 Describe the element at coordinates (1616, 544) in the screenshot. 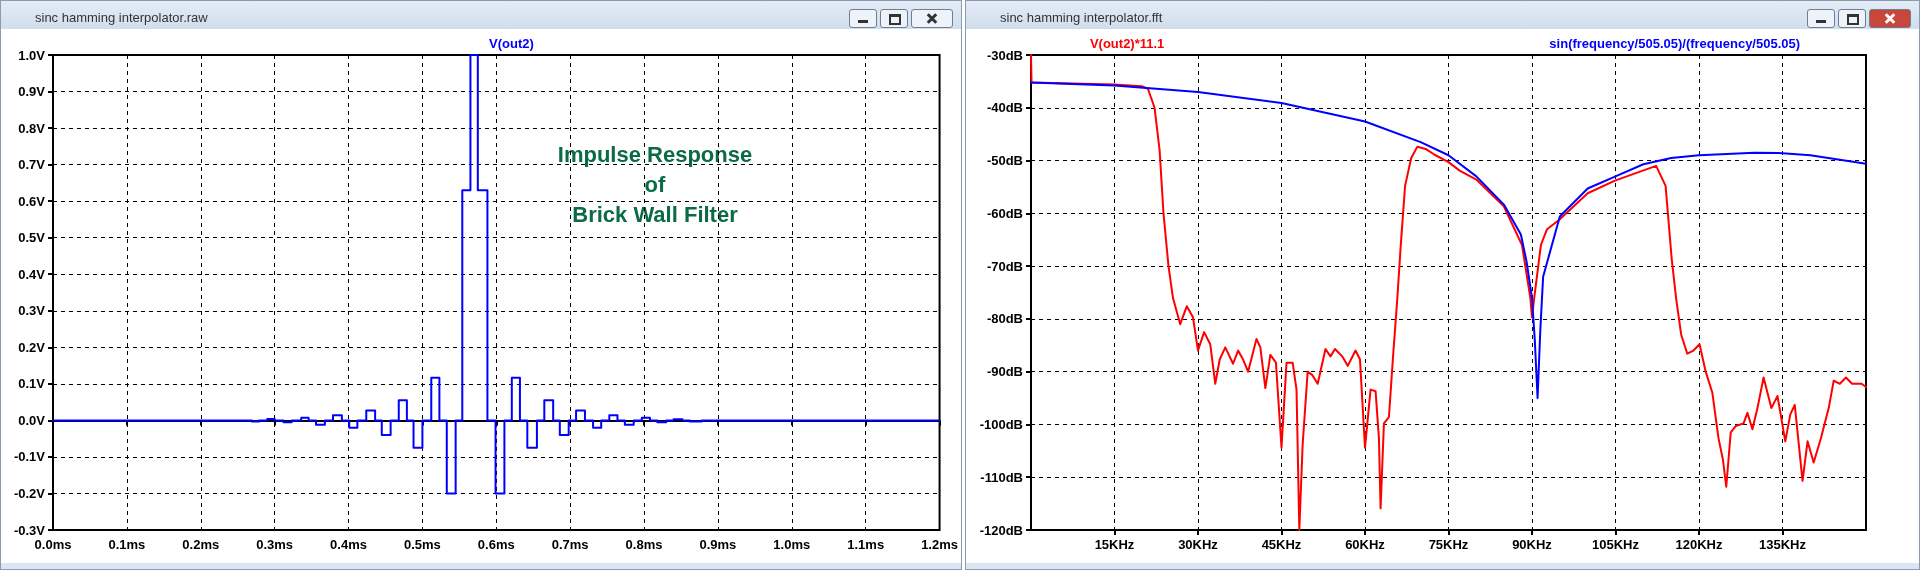

I see `x-tick-label: 105KHz` at that location.